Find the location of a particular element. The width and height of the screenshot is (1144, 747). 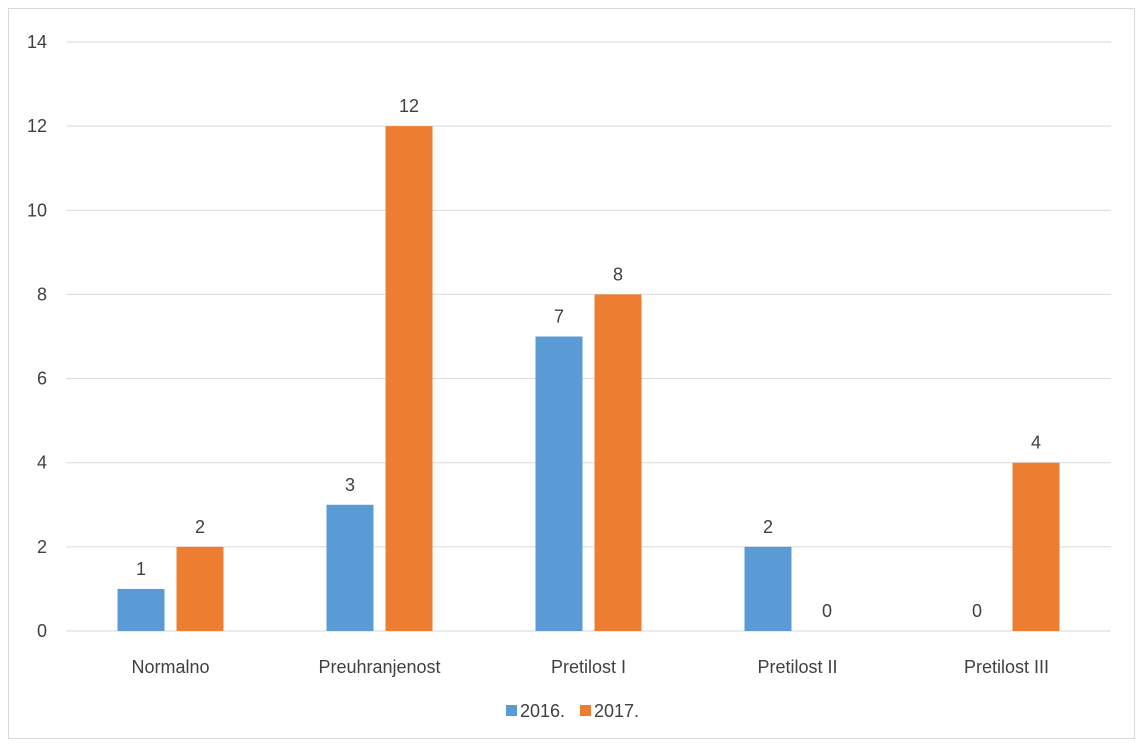

data-label: 12 is located at coordinates (409, 106).